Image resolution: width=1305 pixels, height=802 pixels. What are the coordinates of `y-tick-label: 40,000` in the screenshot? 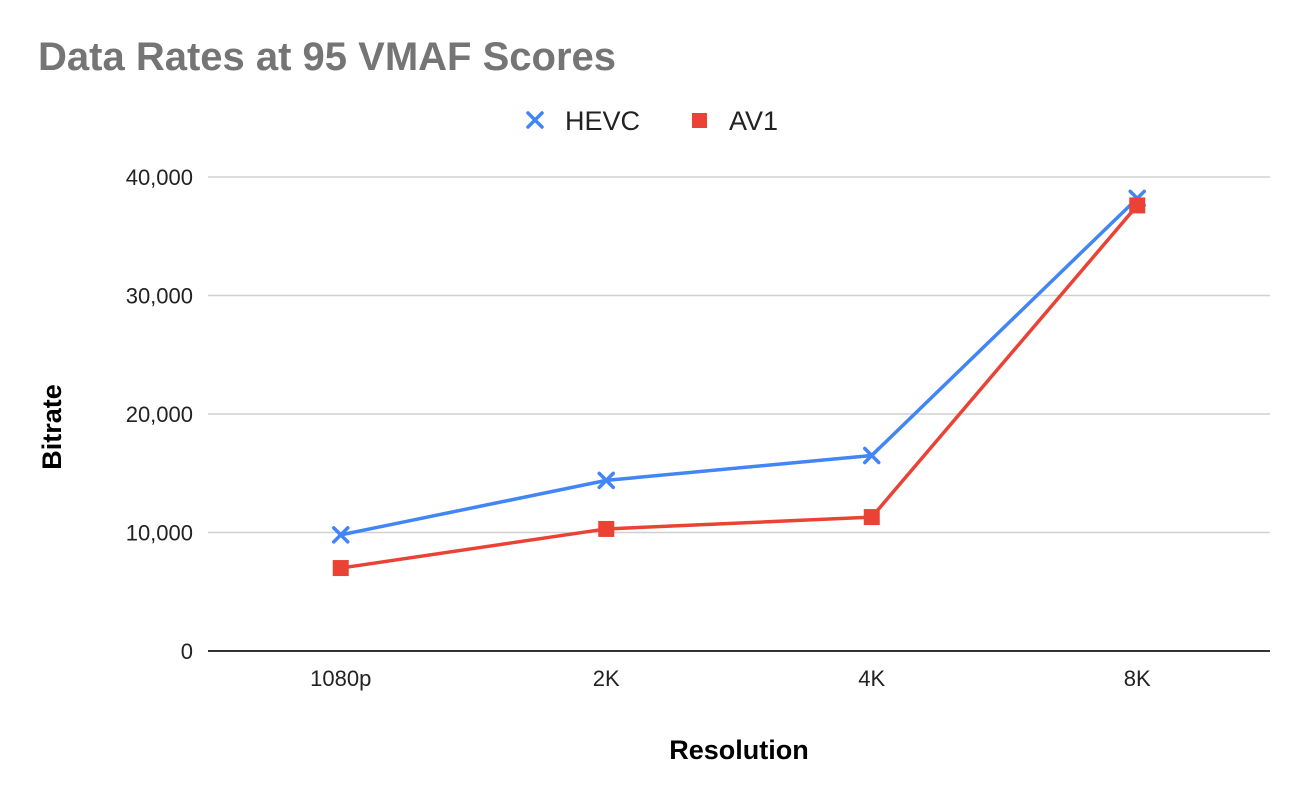 It's located at (159, 177).